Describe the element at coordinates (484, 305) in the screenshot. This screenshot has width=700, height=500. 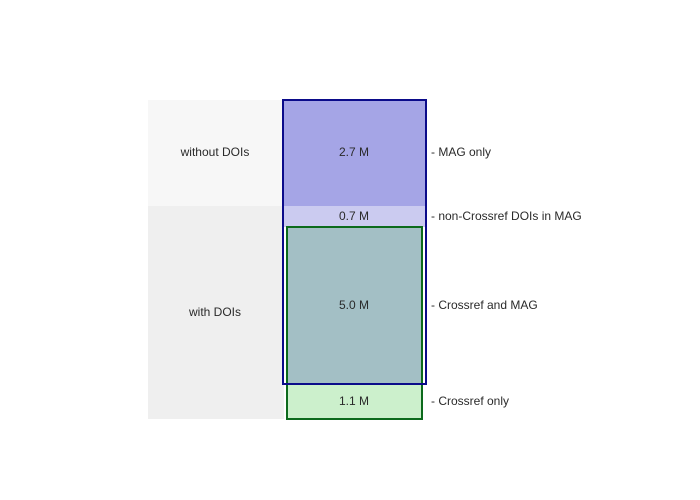
I see `description-crossref-and-mag: - Crossref and MAG` at that location.